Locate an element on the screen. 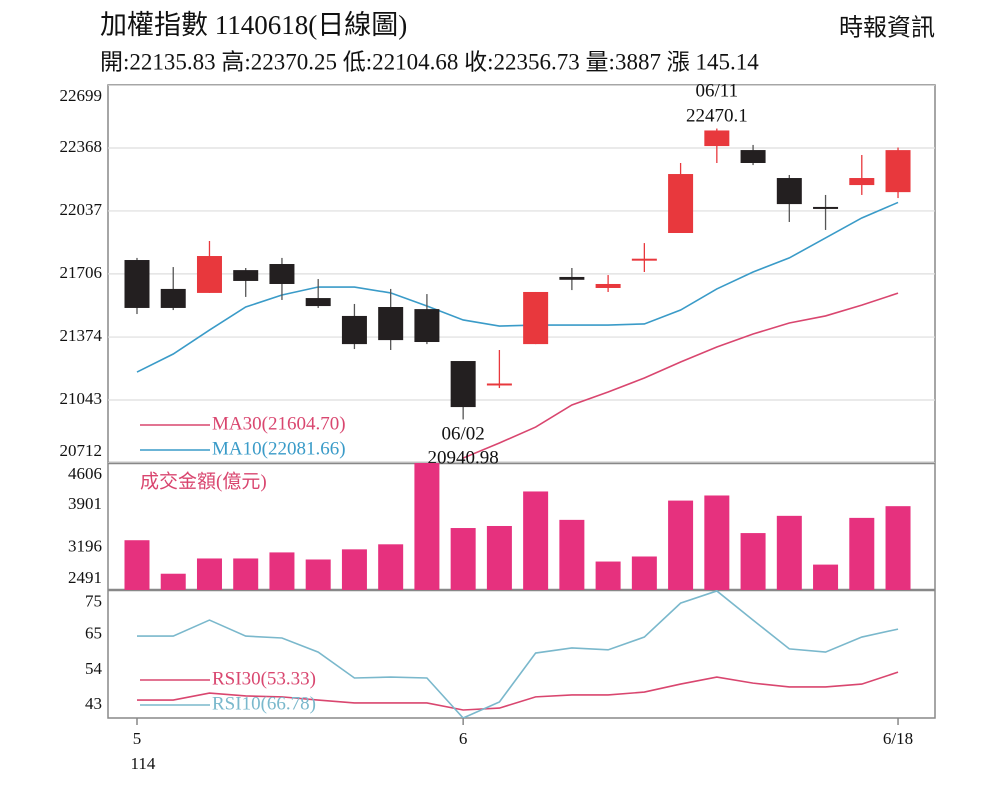 Image resolution: width=1000 pixels, height=801 pixels. x-axis-note: 114 is located at coordinates (143, 763).